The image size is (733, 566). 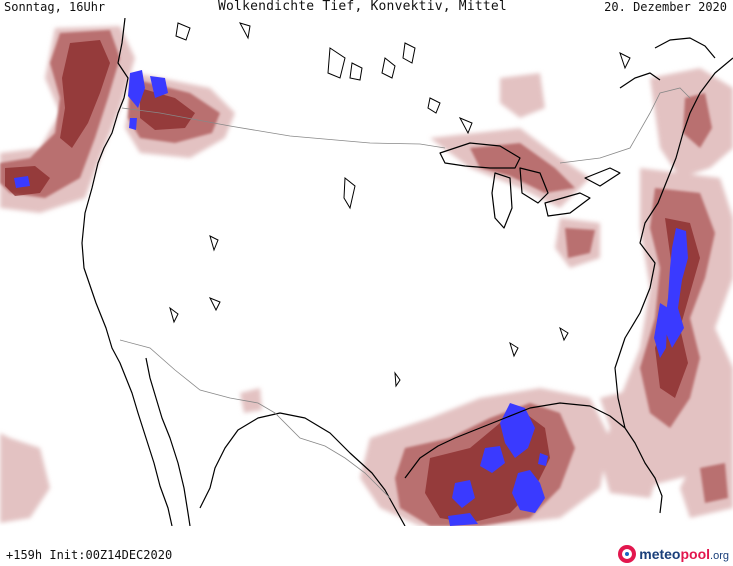 What do you see at coordinates (627, 554) in the screenshot?
I see `meteopool-logo-icon` at bounding box center [627, 554].